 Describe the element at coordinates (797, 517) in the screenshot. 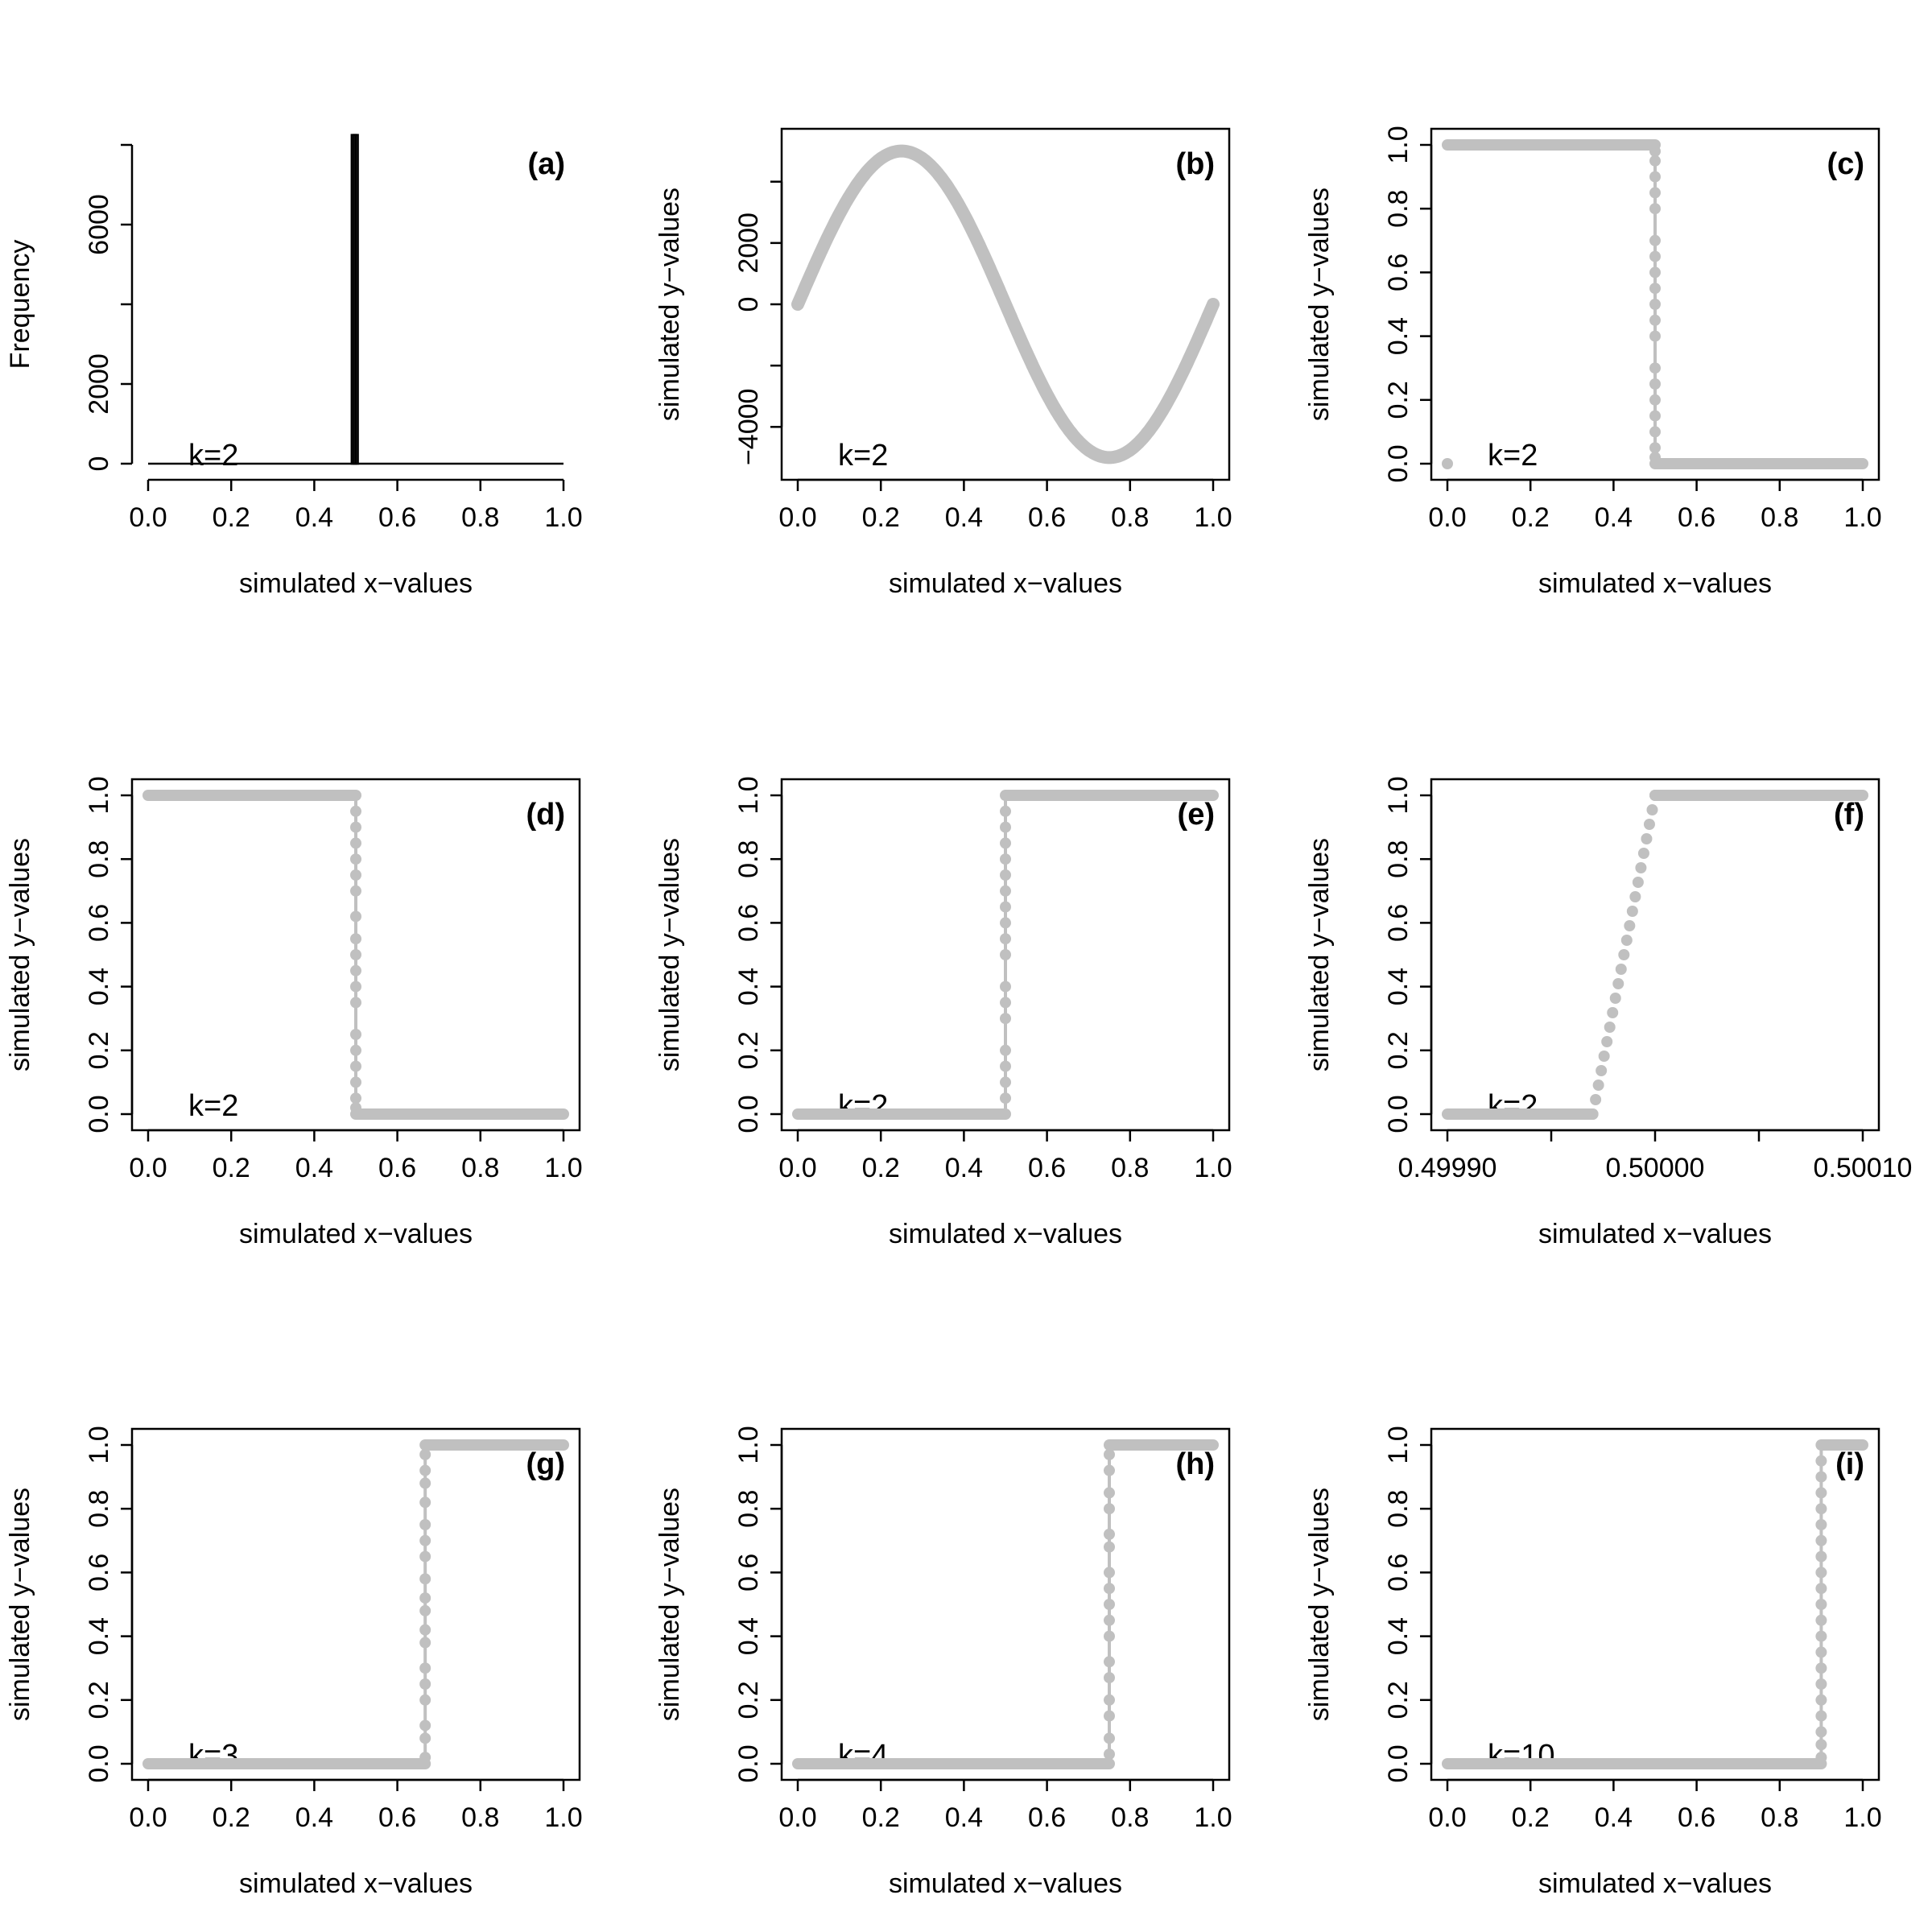

I see `x-tick-label: 0.0` at that location.